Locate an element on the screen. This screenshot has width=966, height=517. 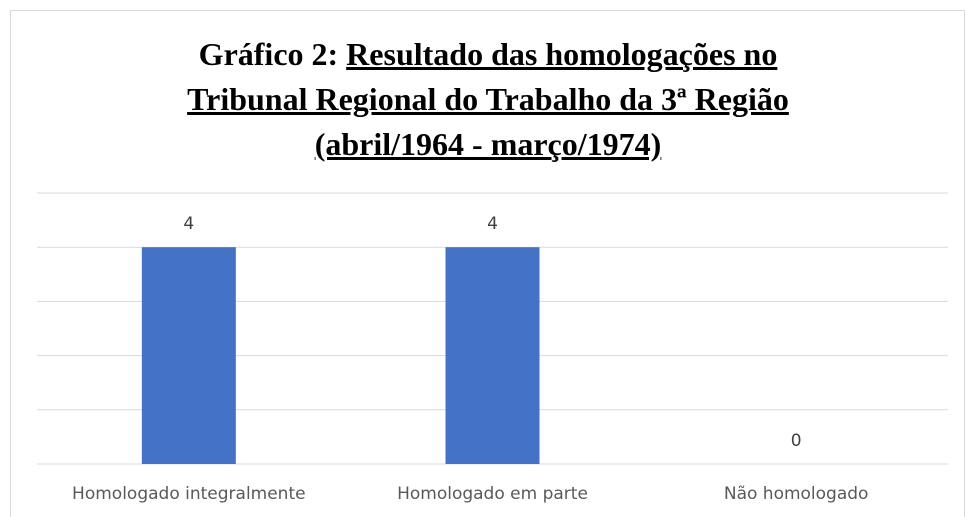
title-line: Resultado das homologações no is located at coordinates (562, 54).